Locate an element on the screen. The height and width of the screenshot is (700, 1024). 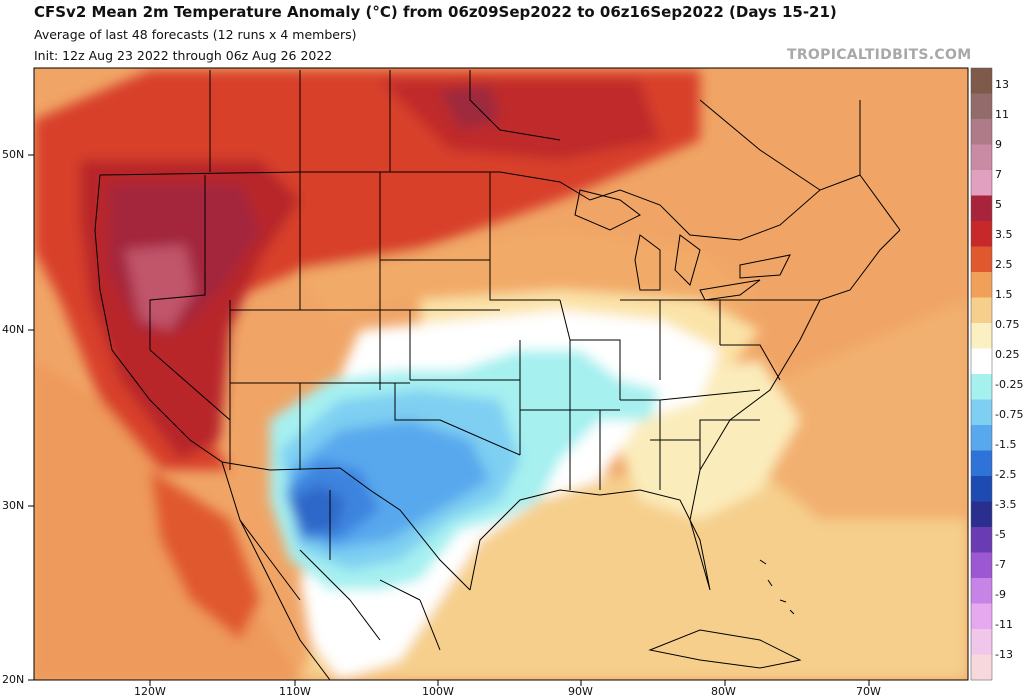
colorbar-tick-label: -1.5 is located at coordinates (1006, 444).